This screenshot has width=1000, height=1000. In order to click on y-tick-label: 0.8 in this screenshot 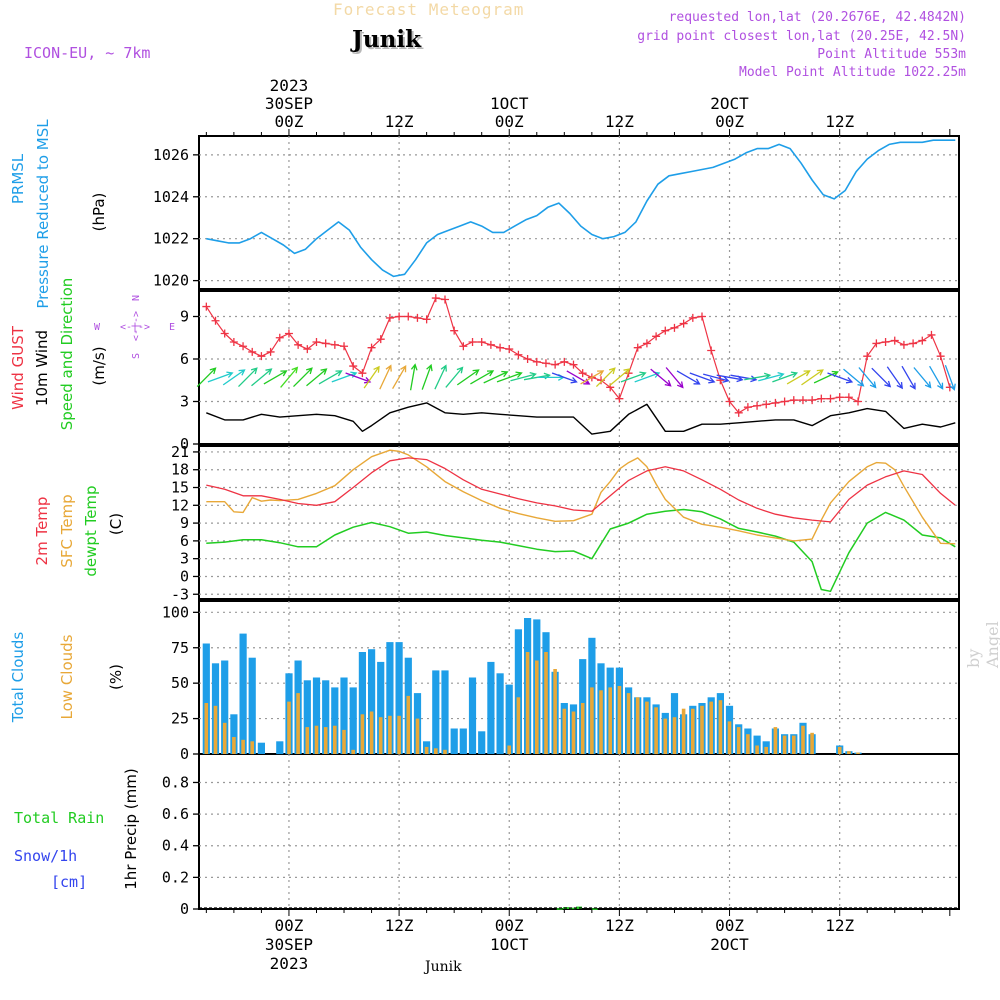, I will do `click(175, 782)`.